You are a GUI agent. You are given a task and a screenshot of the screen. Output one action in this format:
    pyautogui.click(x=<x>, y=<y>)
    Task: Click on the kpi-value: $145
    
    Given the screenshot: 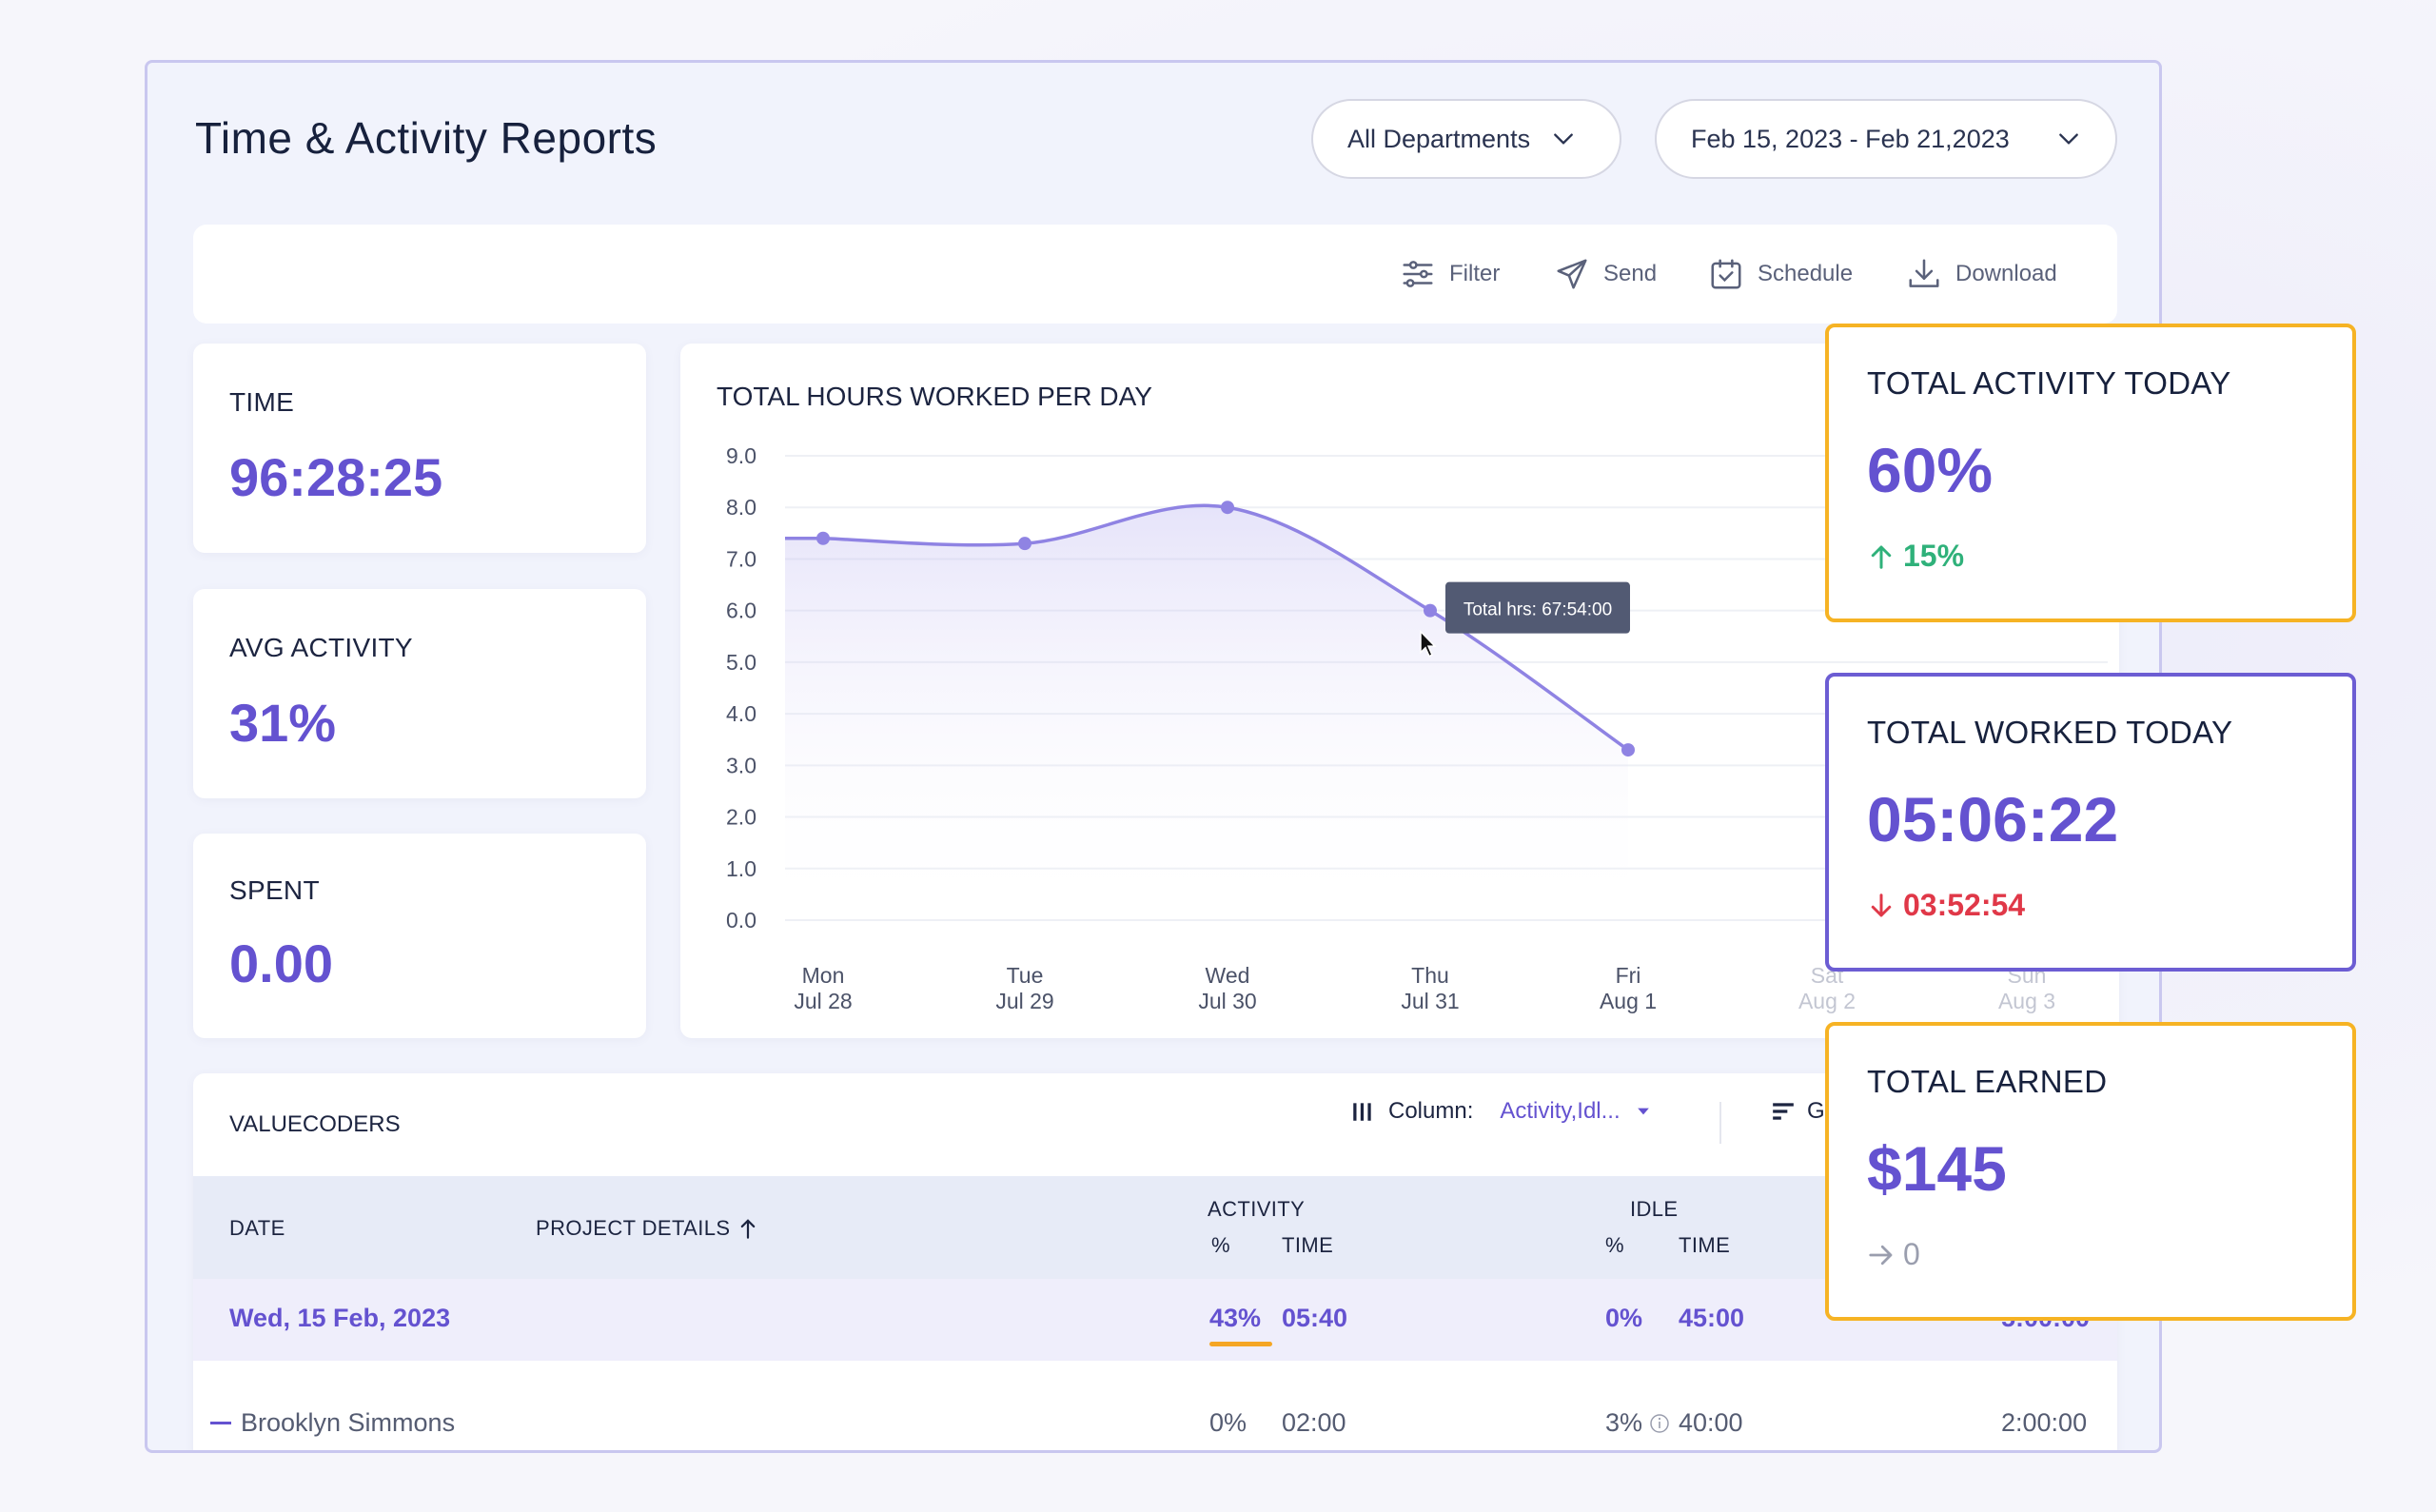 What is the action you would take?
    pyautogui.click(x=1937, y=1168)
    